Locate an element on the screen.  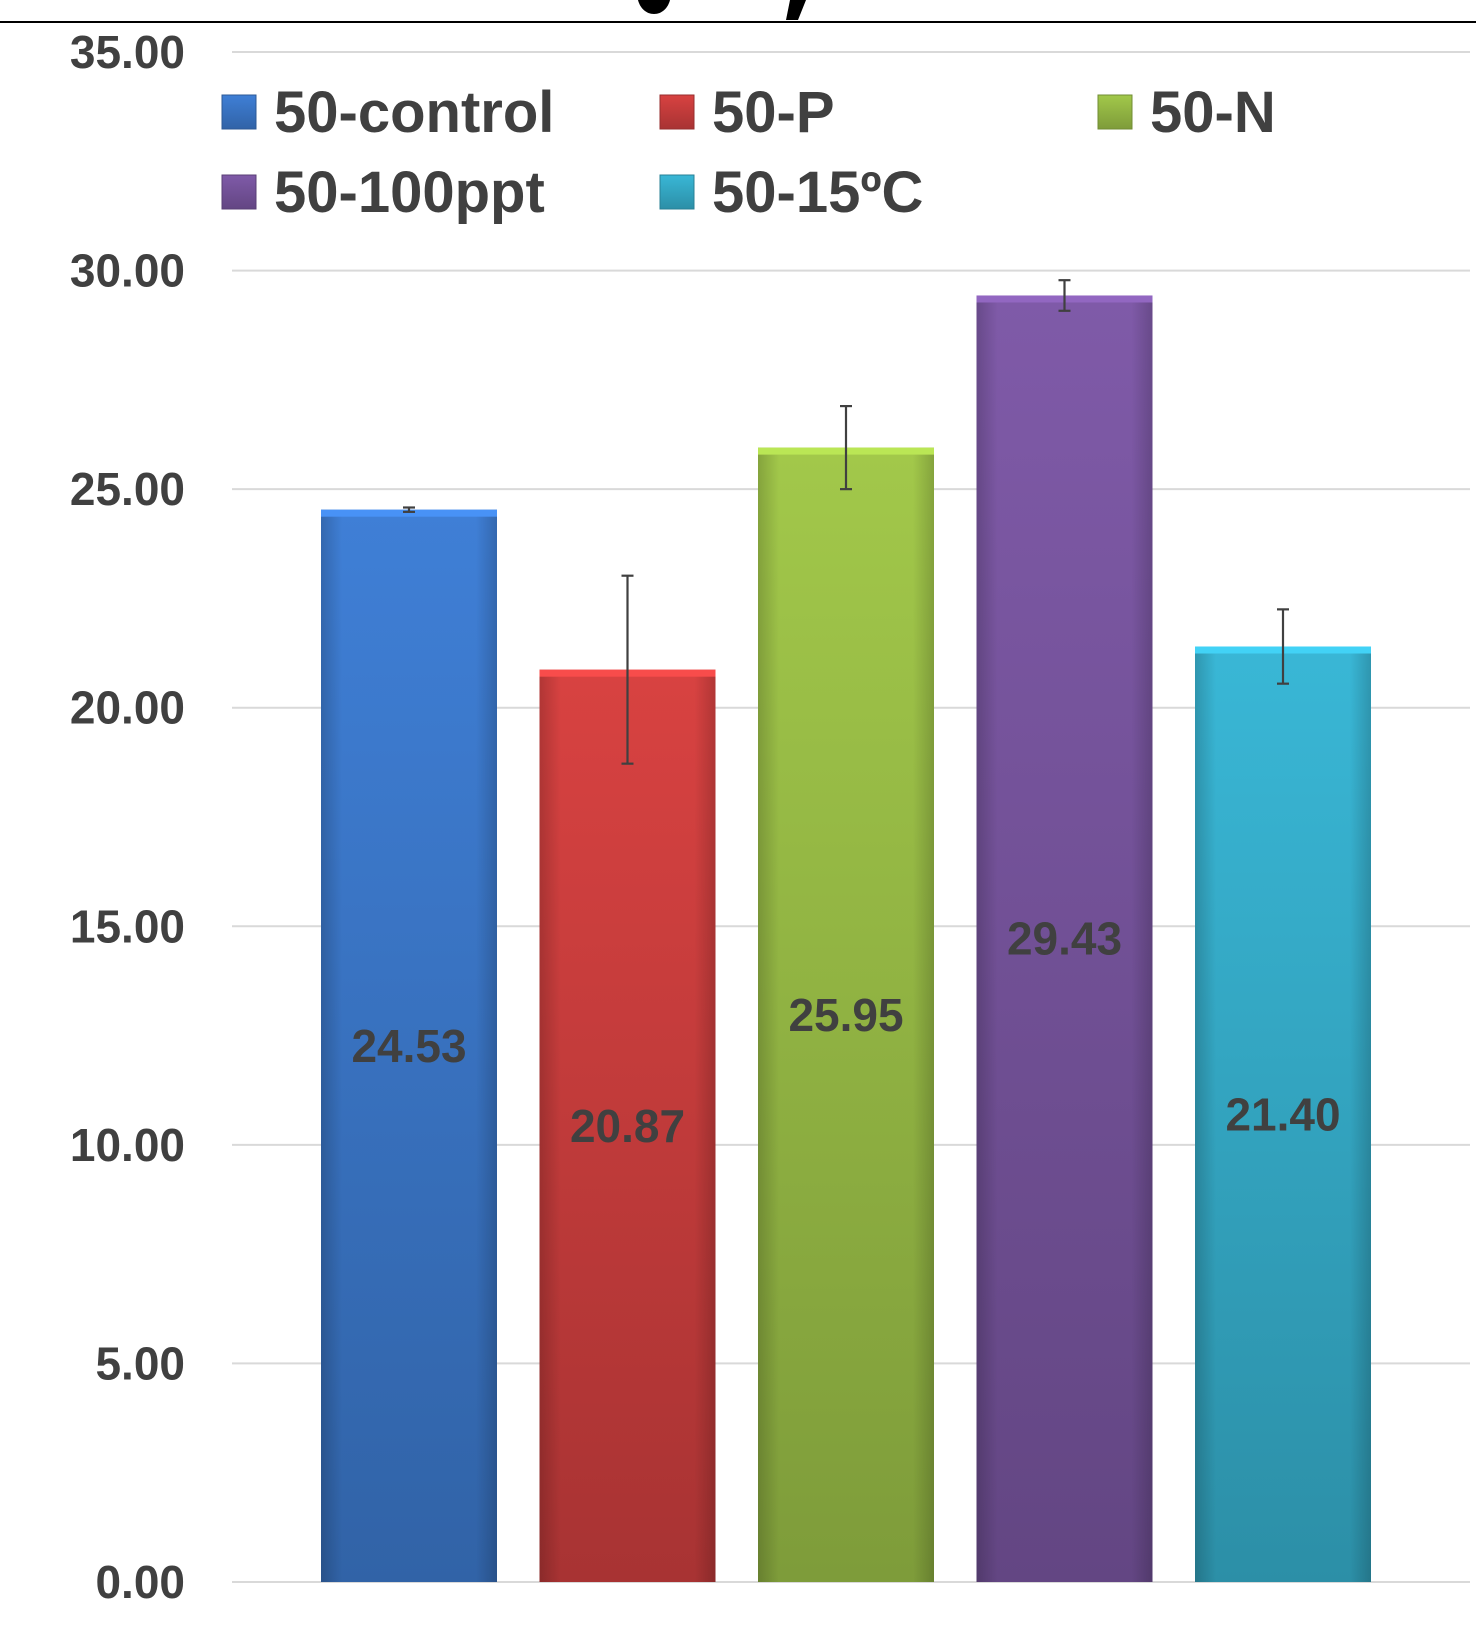
data-label: 20.87 is located at coordinates (627, 1126).